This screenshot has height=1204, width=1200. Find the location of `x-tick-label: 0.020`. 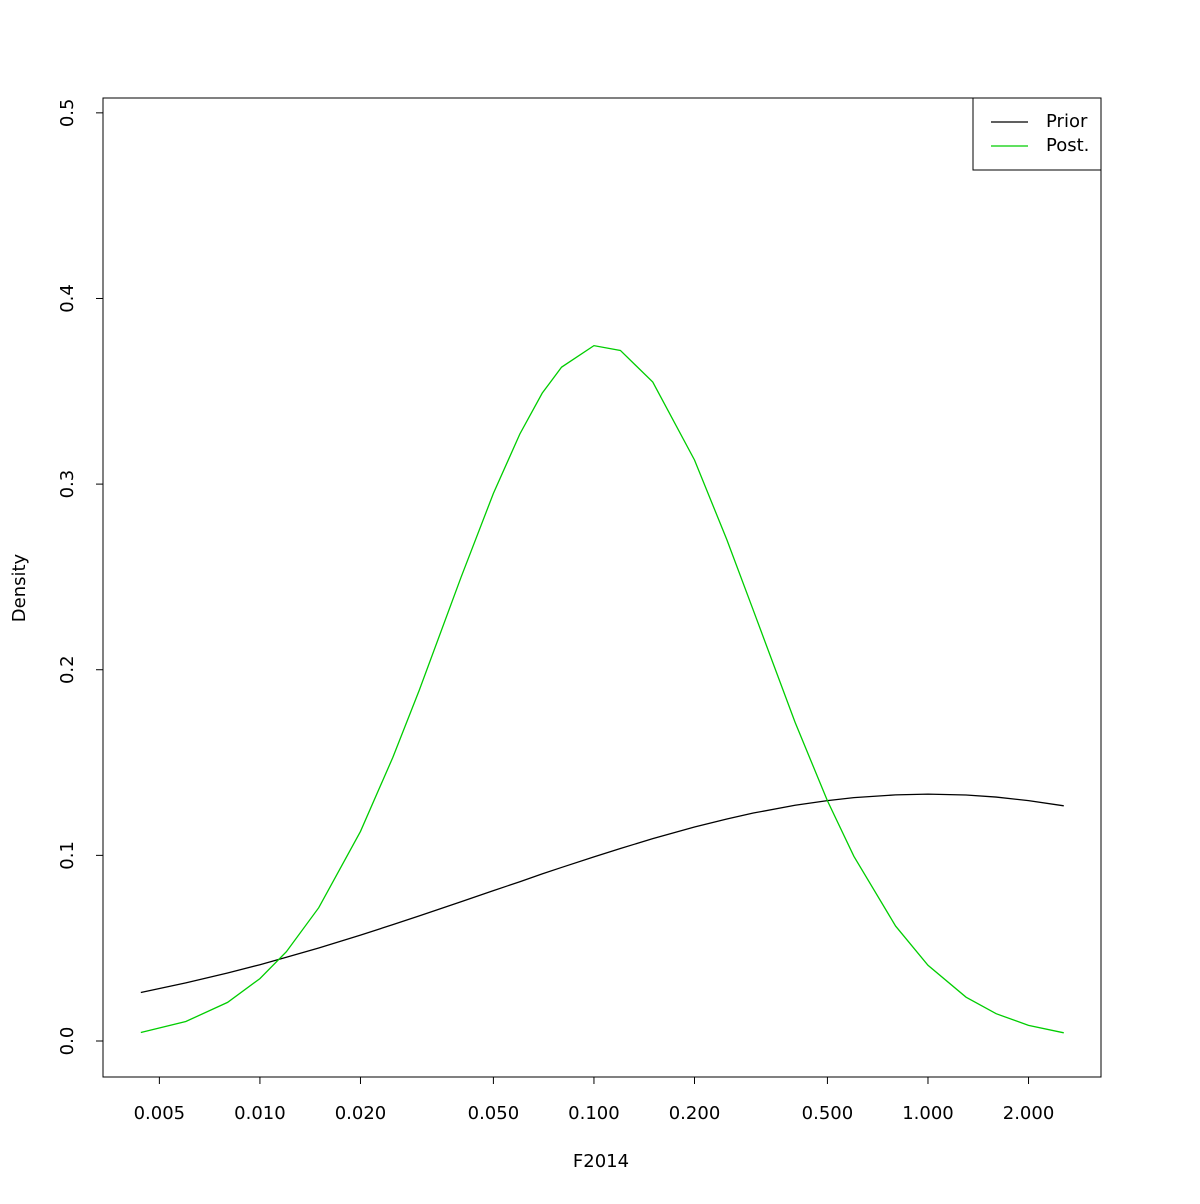

x-tick-label: 0.020 is located at coordinates (361, 1113).